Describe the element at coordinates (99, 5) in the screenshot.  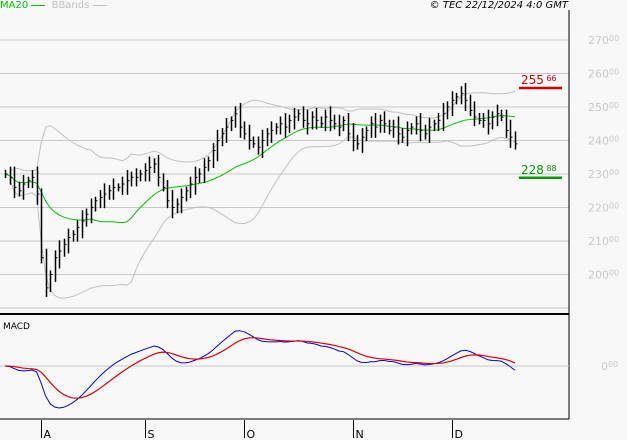
I see `legend-bbands-swatch` at that location.